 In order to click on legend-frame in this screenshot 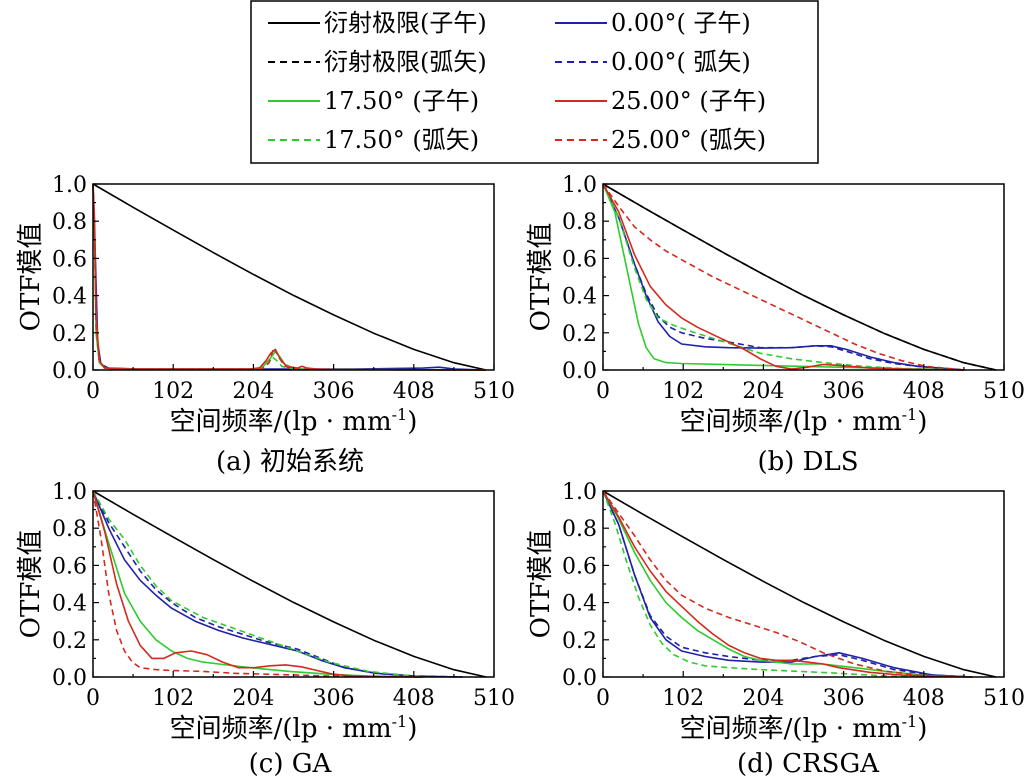, I will do `click(534, 82)`.